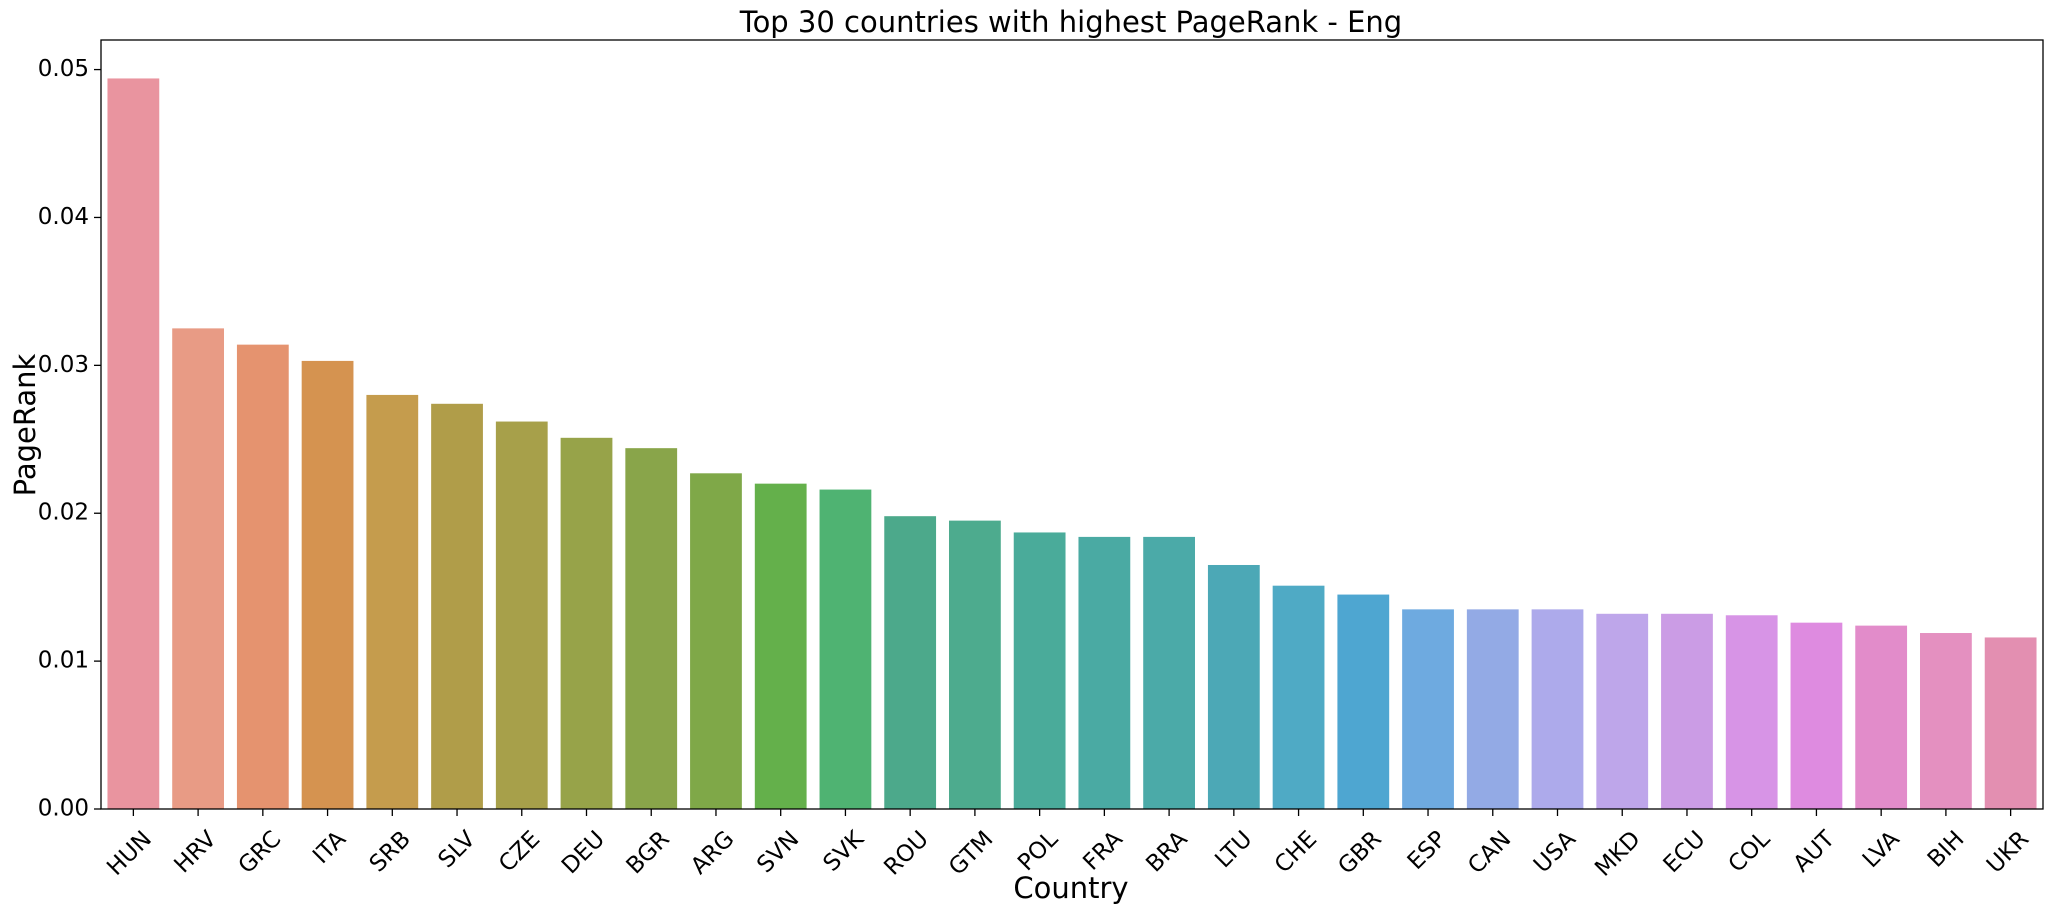 This screenshot has width=2050, height=913. I want to click on x-tick-label: ARG, so click(712, 852).